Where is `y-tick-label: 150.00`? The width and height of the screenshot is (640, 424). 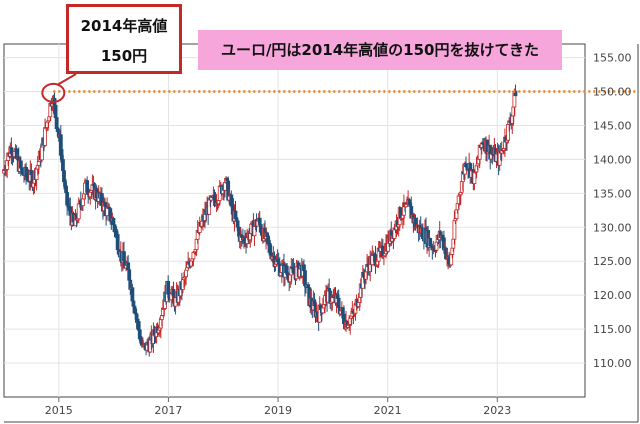 y-tick-label: 150.00 is located at coordinates (612, 92).